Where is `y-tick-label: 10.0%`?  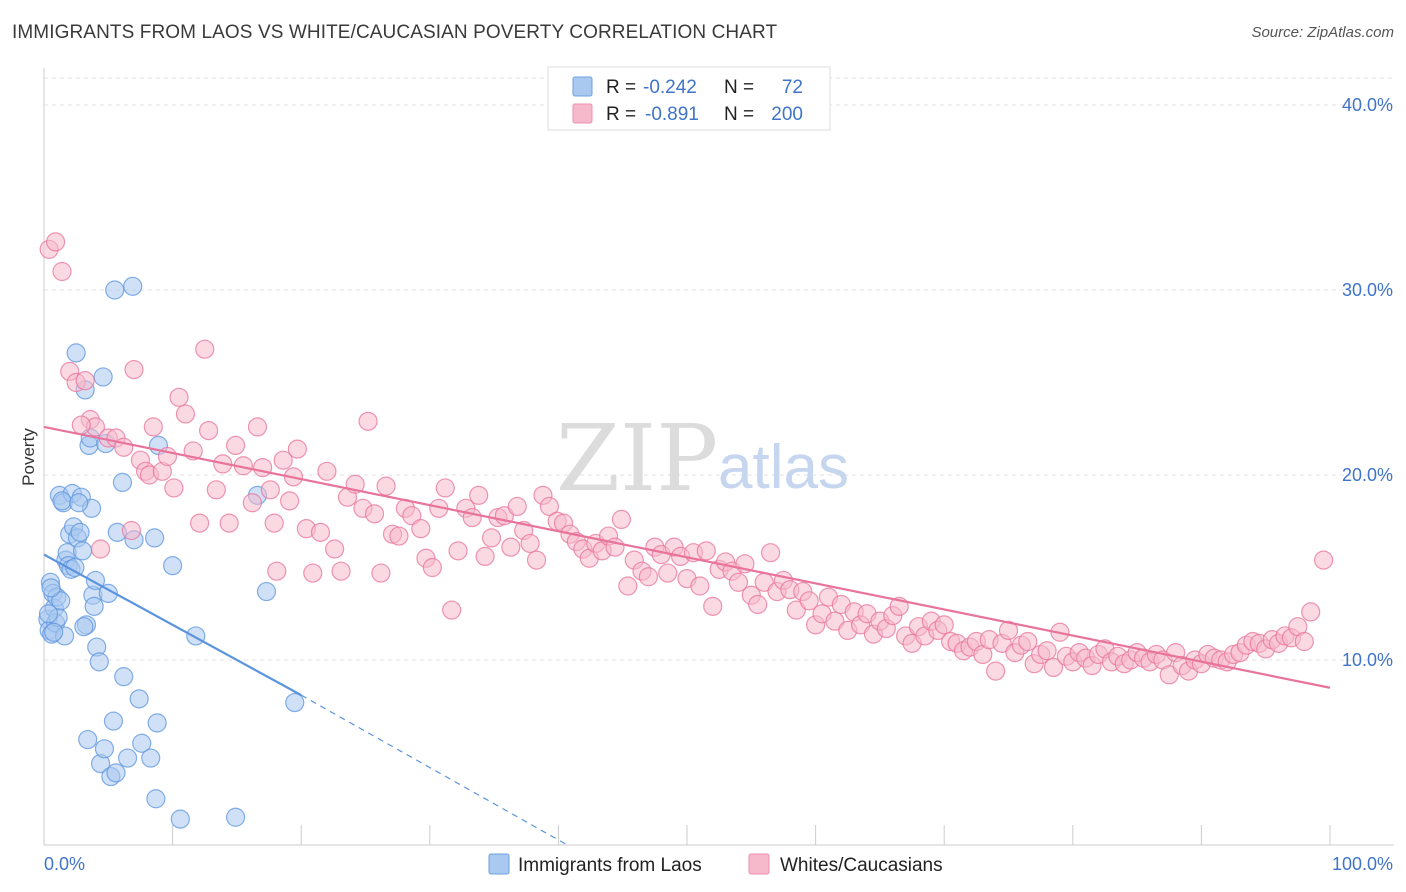 y-tick-label: 10.0% is located at coordinates (1367, 660).